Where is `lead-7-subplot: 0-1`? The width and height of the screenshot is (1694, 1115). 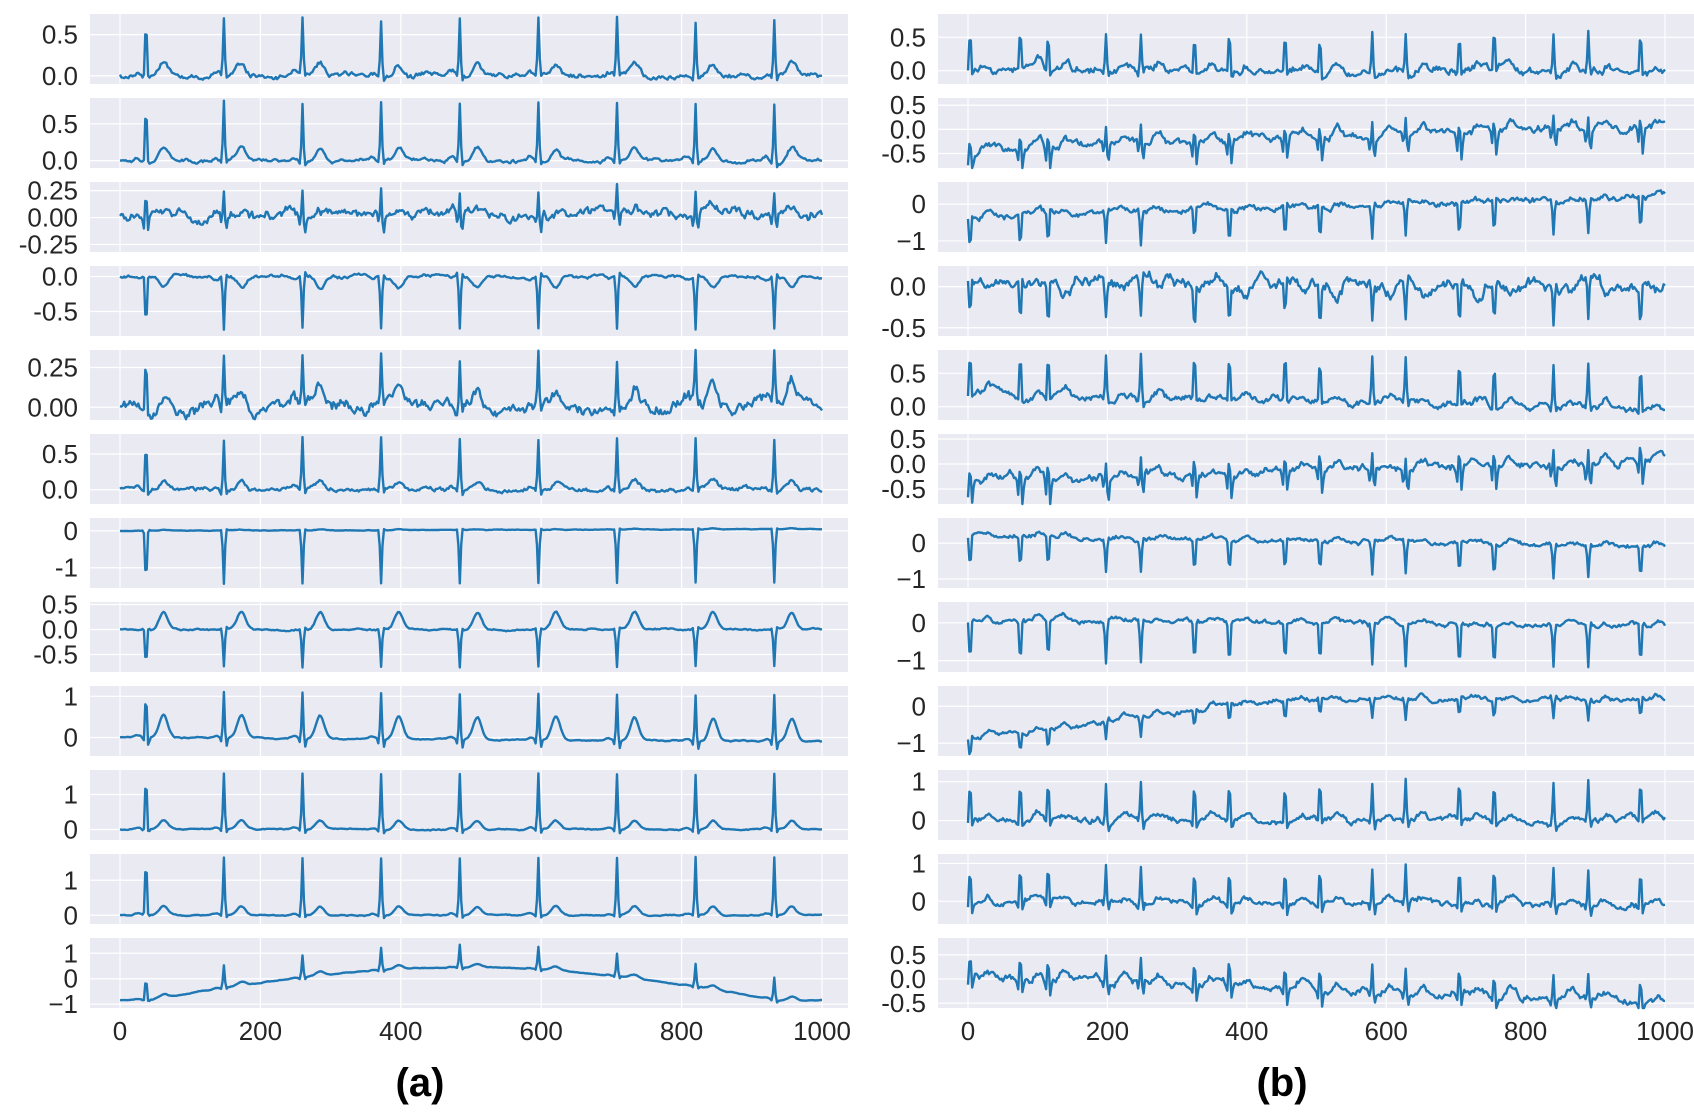 lead-7-subplot: 0-1 is located at coordinates (451, 552).